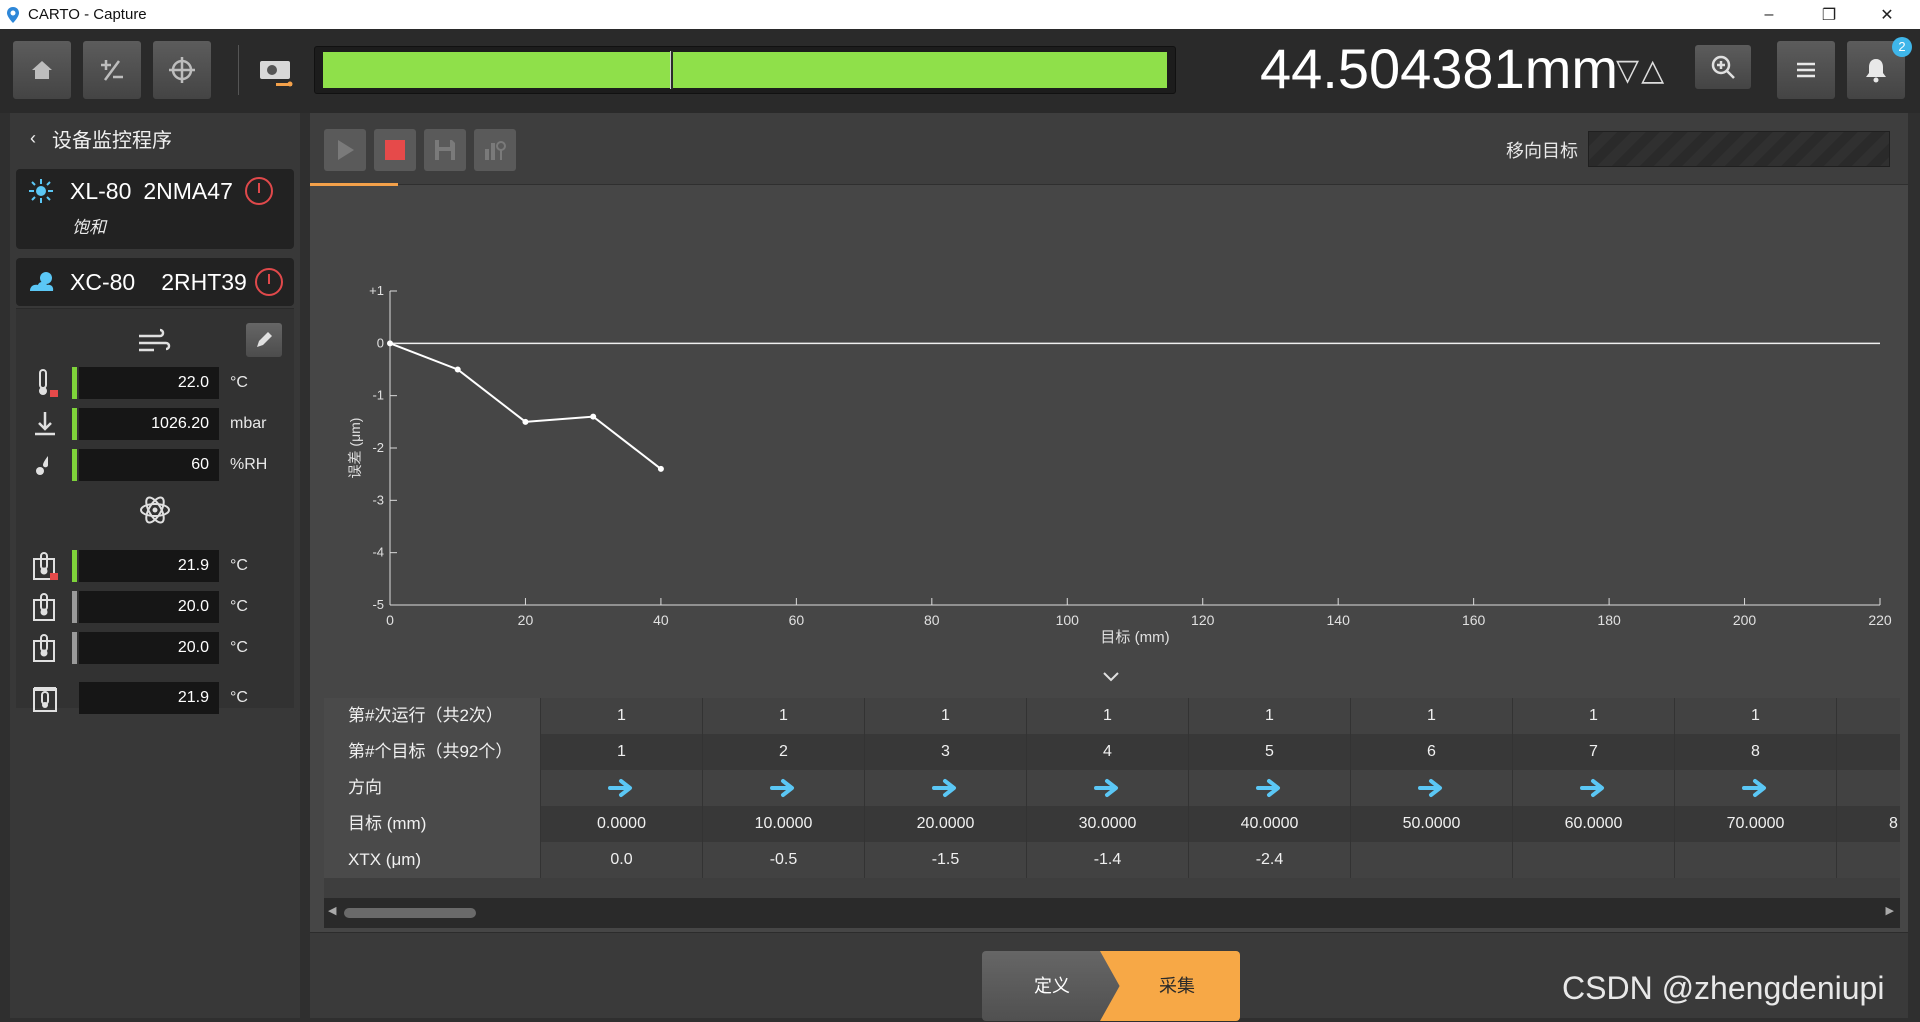 This screenshot has width=1920, height=1022. What do you see at coordinates (89, 227) in the screenshot?
I see `laser-status: 饱和` at bounding box center [89, 227].